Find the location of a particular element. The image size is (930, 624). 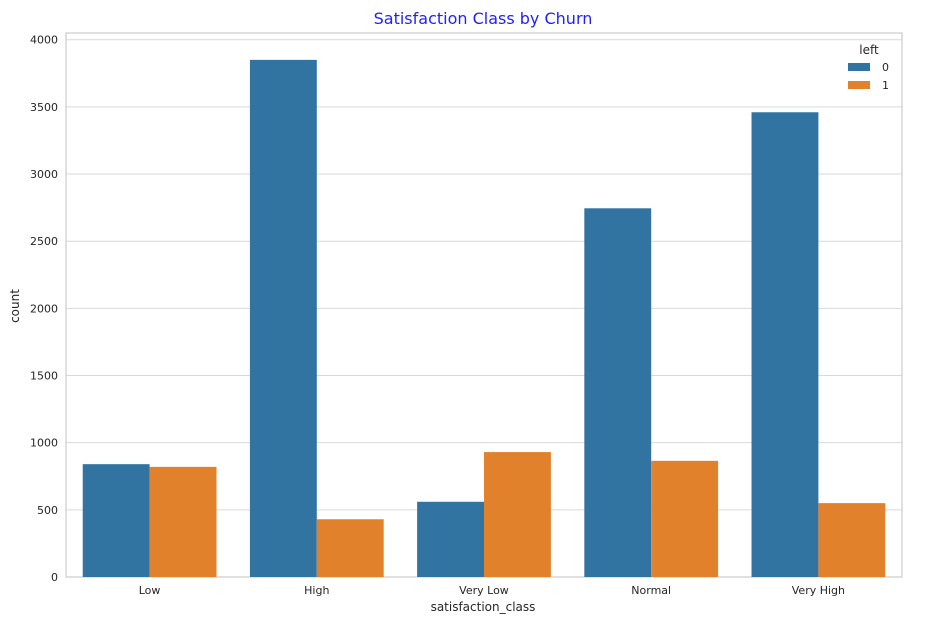

y-tick-label-3: 1500 is located at coordinates (44, 376).